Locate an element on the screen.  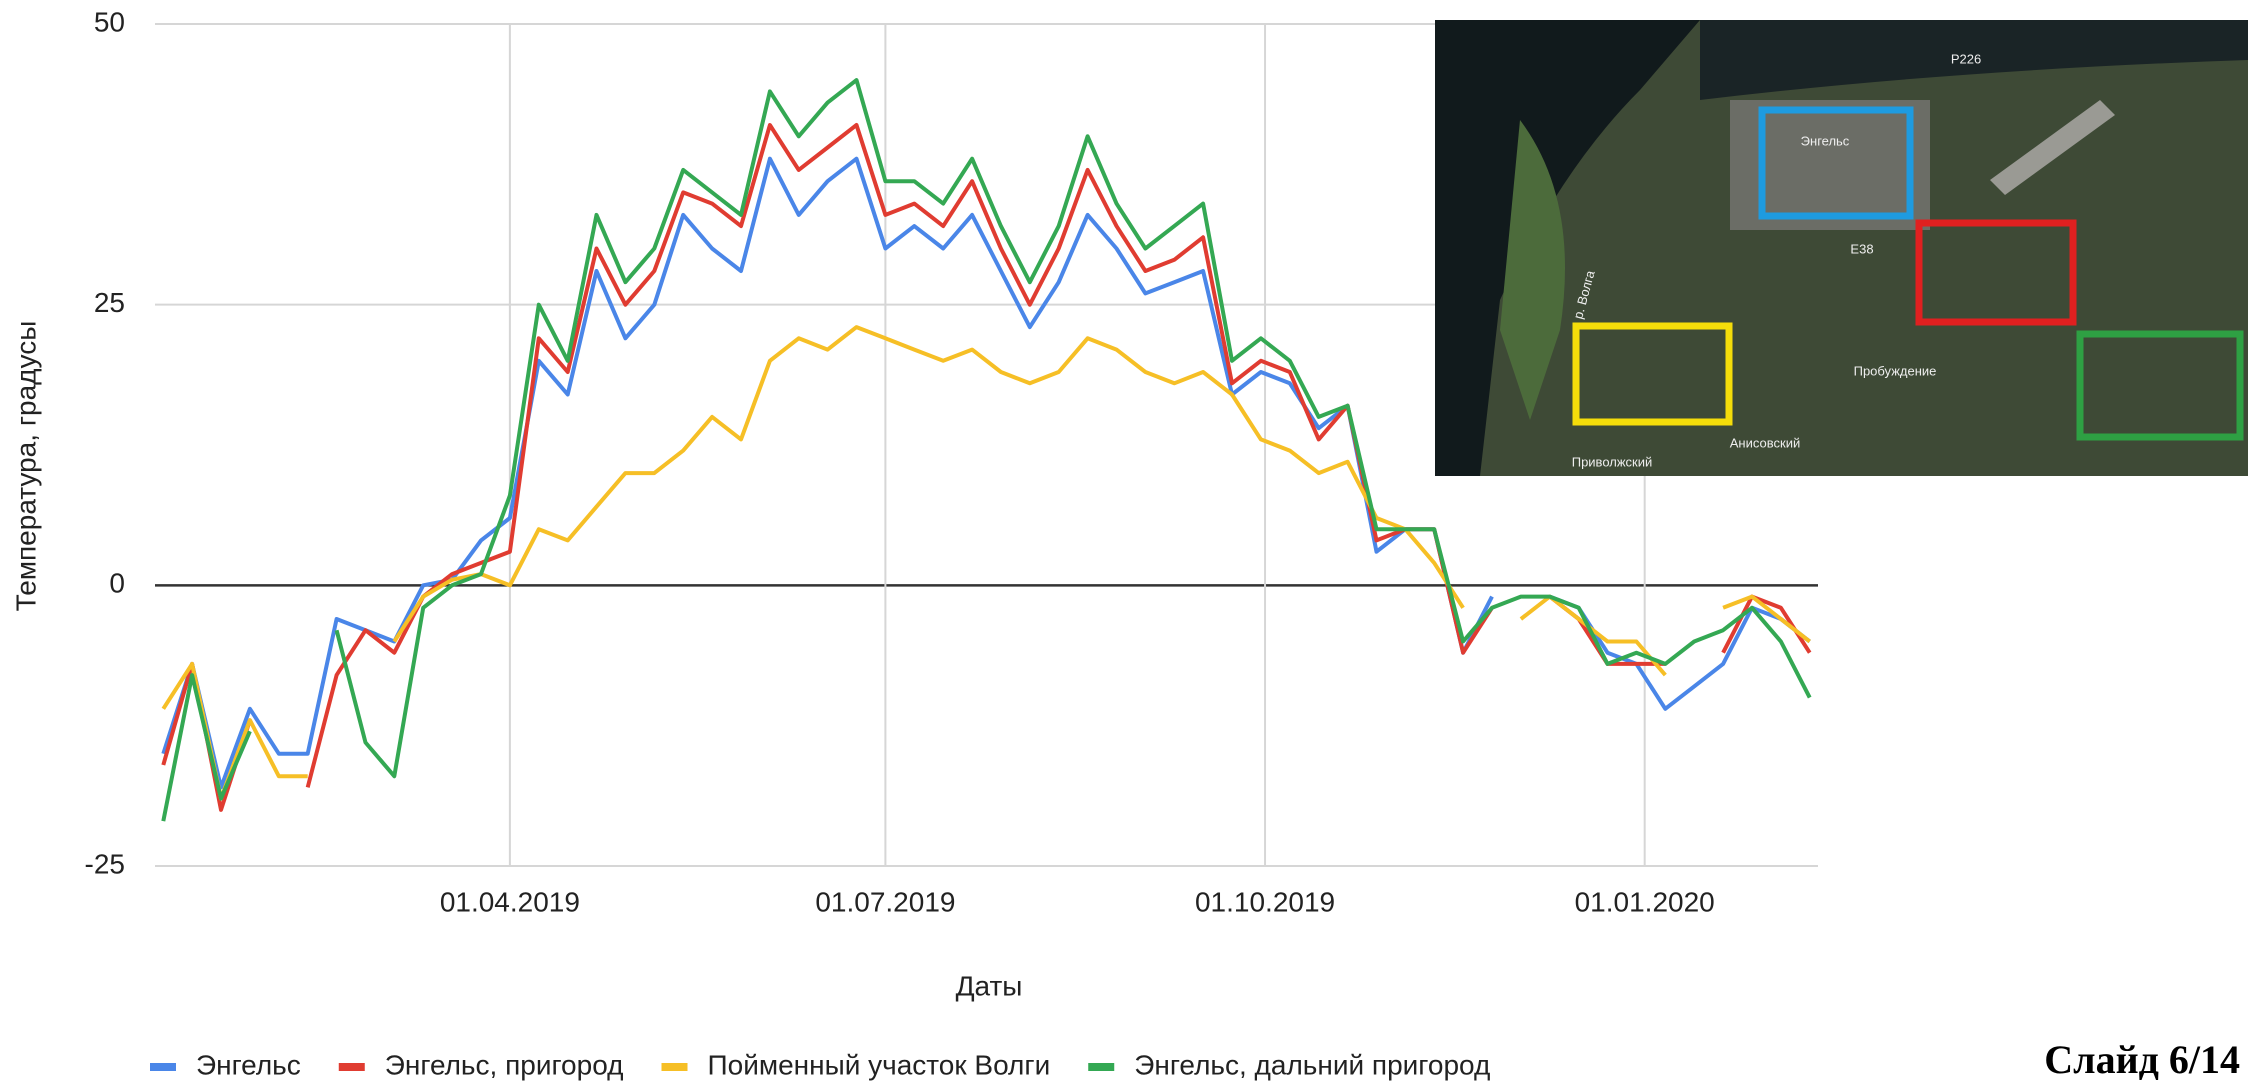
y-axis-label: Температура, градусы is located at coordinates (25, 466).